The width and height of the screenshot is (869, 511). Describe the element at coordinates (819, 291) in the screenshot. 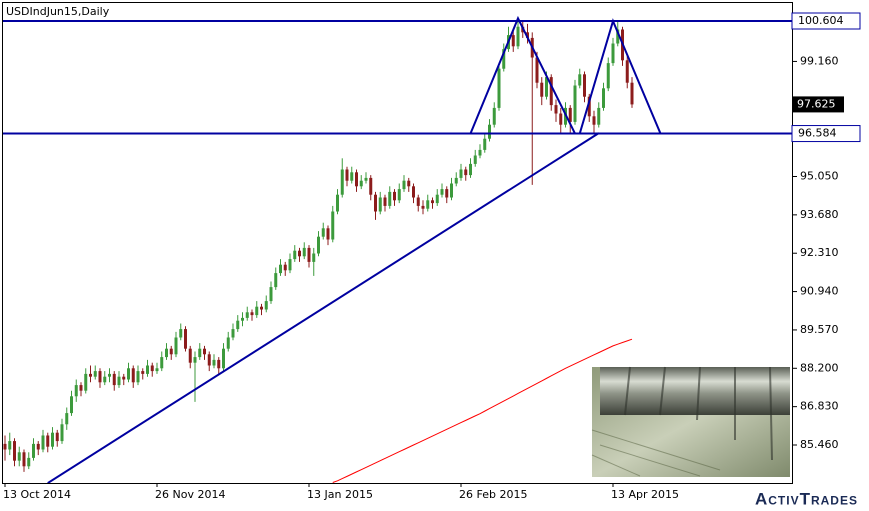

I see `y-tick-label: 90.940` at that location.